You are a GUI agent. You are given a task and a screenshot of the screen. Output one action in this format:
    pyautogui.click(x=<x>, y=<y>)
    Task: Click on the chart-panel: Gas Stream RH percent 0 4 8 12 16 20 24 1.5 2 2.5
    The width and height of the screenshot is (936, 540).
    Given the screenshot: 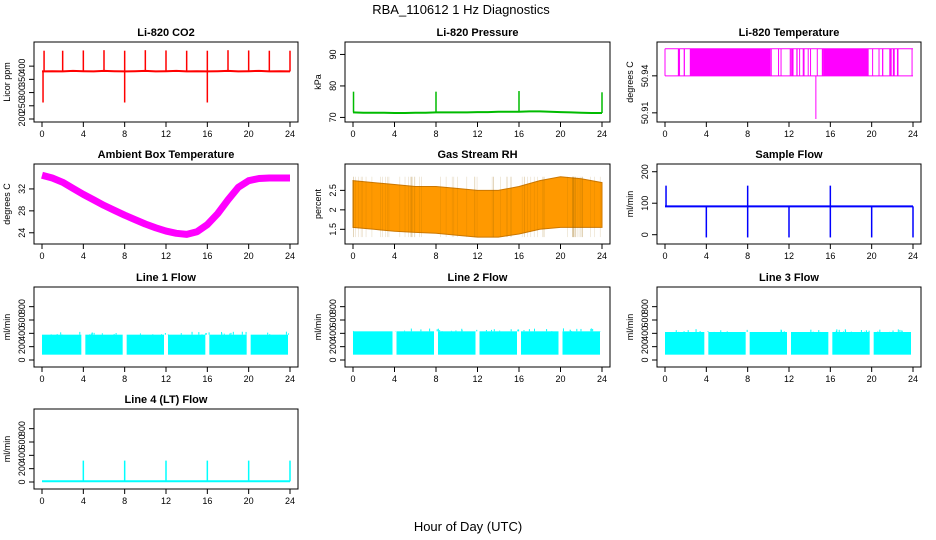 What is the action you would take?
    pyautogui.click(x=462, y=205)
    